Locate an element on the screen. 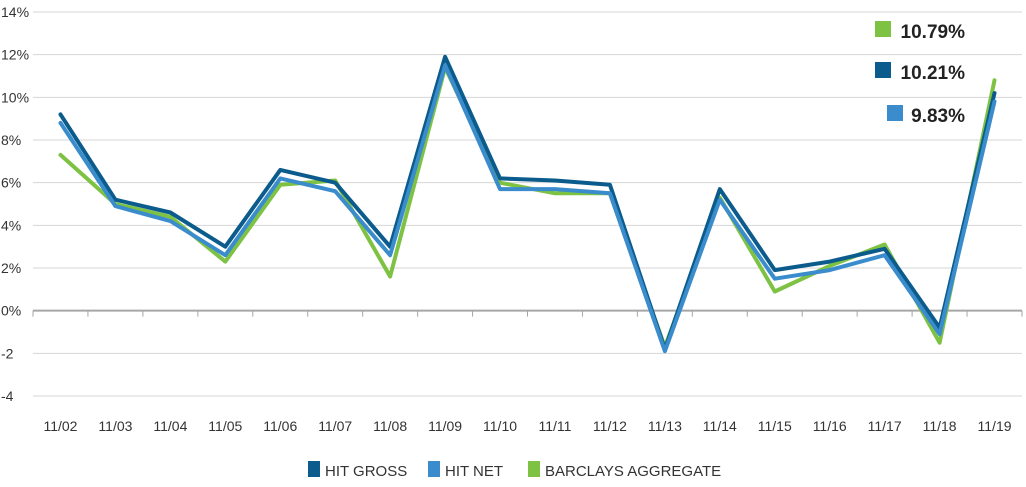 This screenshot has width=1026, height=487. x-tick-label: 11/11 is located at coordinates (554, 426).